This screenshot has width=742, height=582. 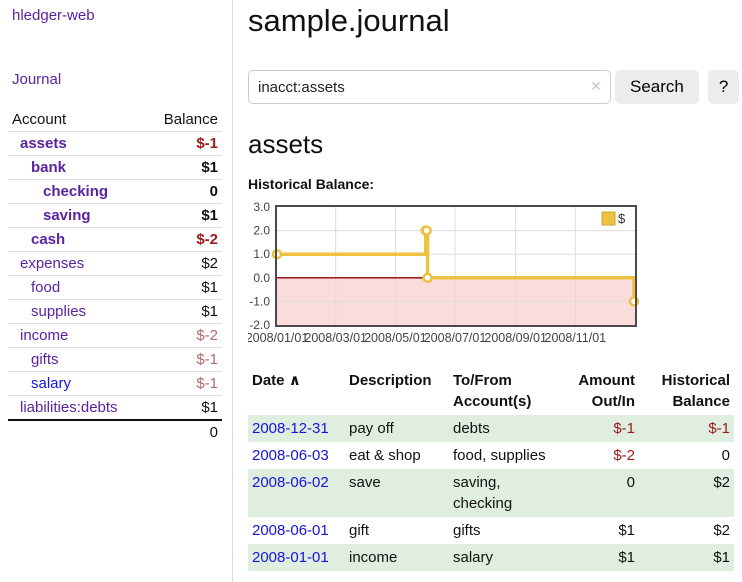 I want to click on register-date-cell: 2008-12-31, so click(x=296, y=428).